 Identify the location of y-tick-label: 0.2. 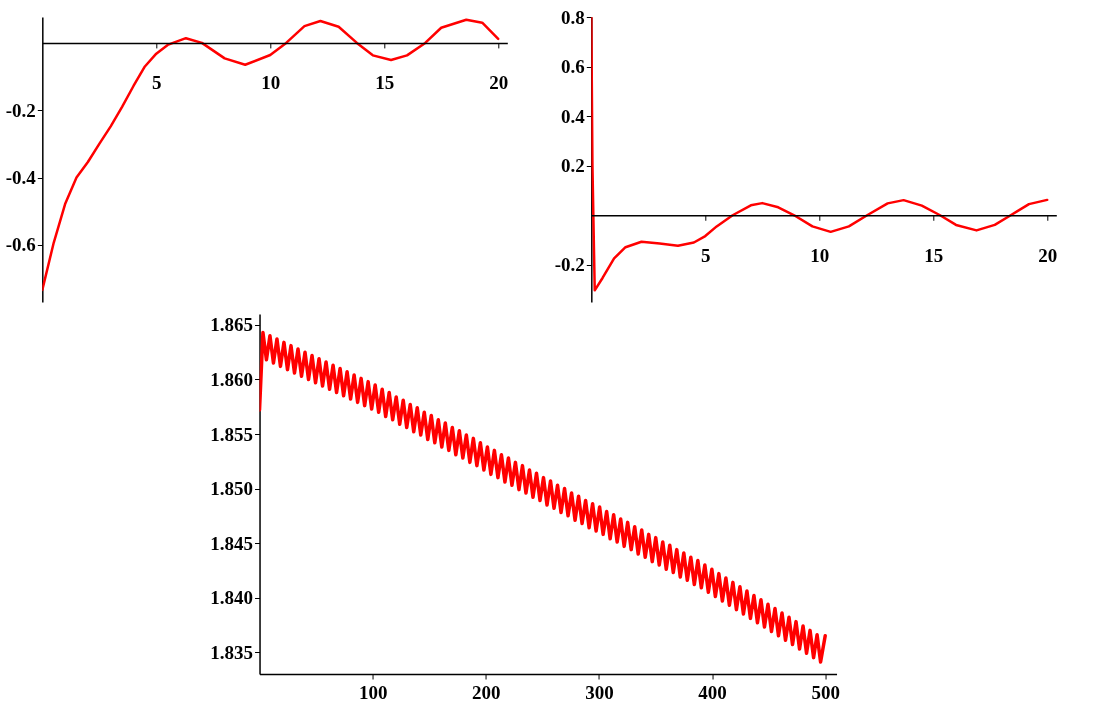
(573, 166).